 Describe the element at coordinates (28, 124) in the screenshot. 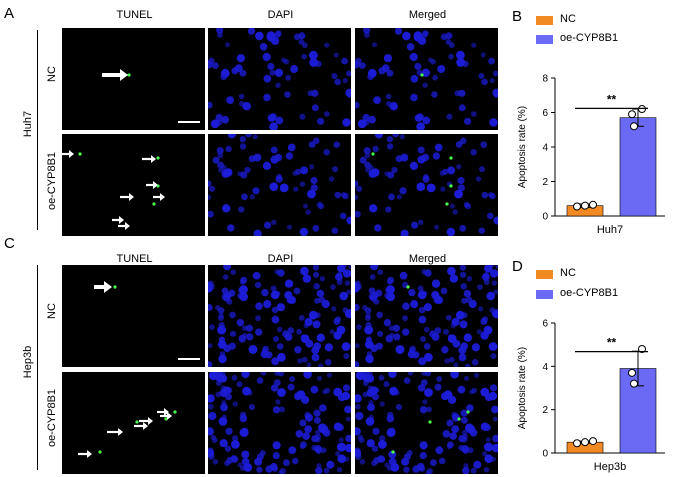

I see `group-label-huh7: Huh7` at that location.